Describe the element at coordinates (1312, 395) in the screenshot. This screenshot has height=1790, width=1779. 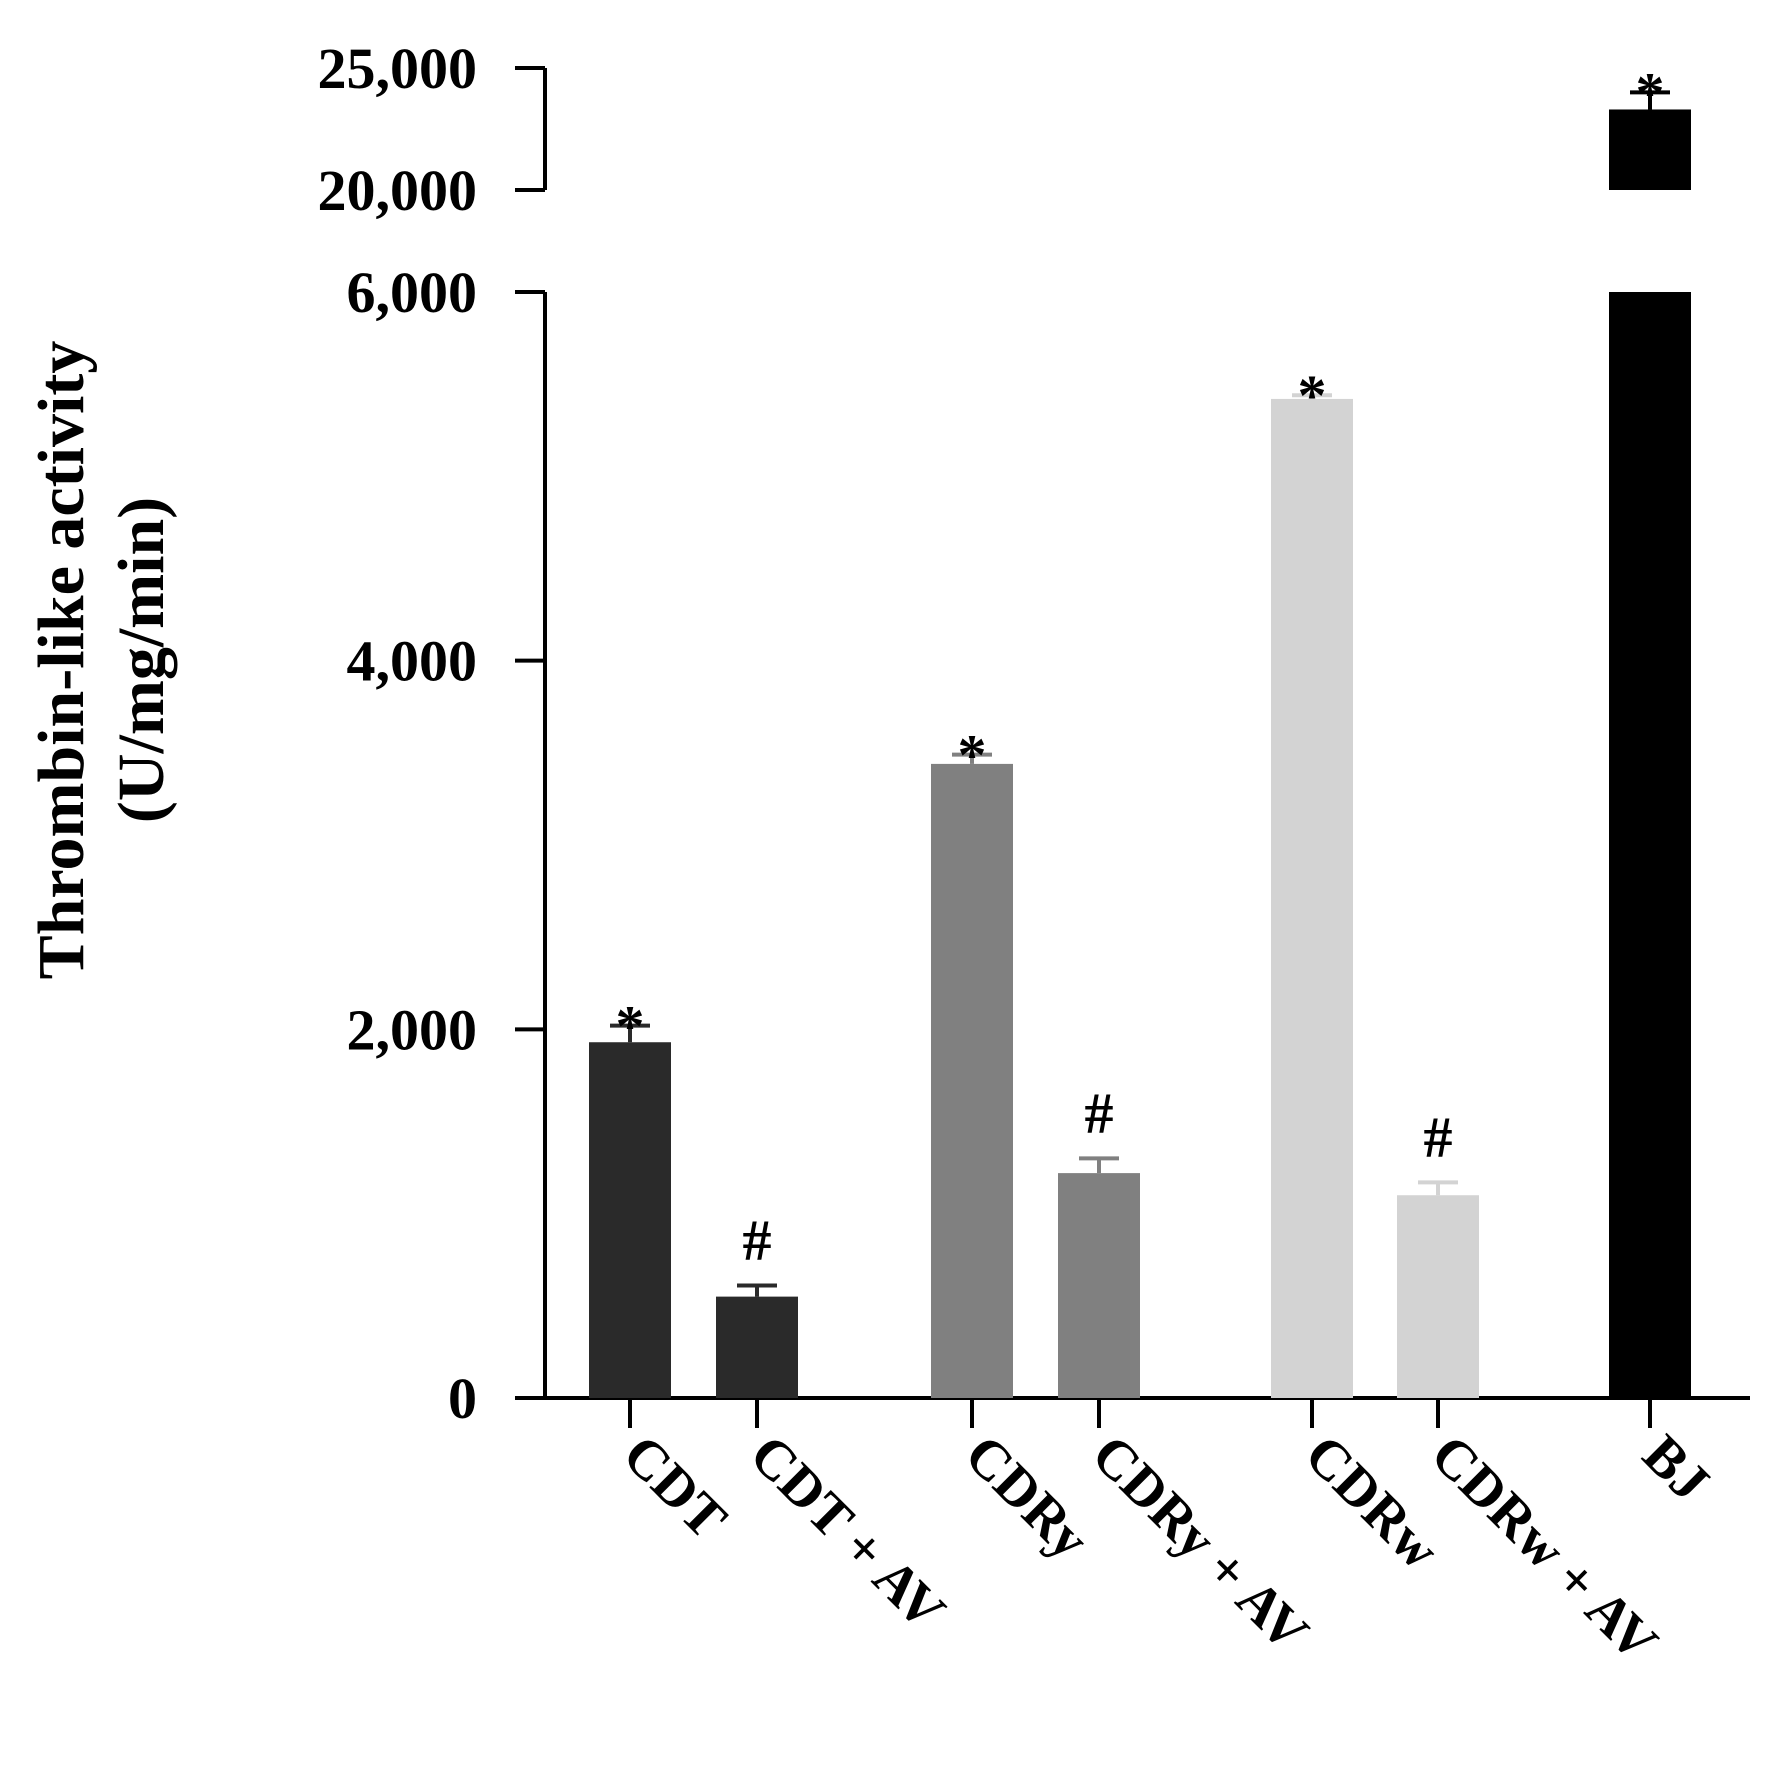
I see `significance-marker-4: *` at that location.